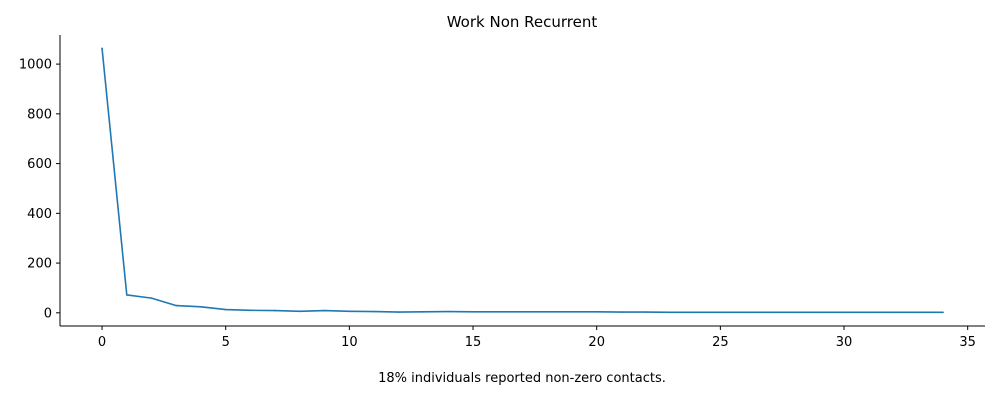 This screenshot has height=400, width=1000. What do you see at coordinates (967, 342) in the screenshot?
I see `x-tick-label: 35` at bounding box center [967, 342].